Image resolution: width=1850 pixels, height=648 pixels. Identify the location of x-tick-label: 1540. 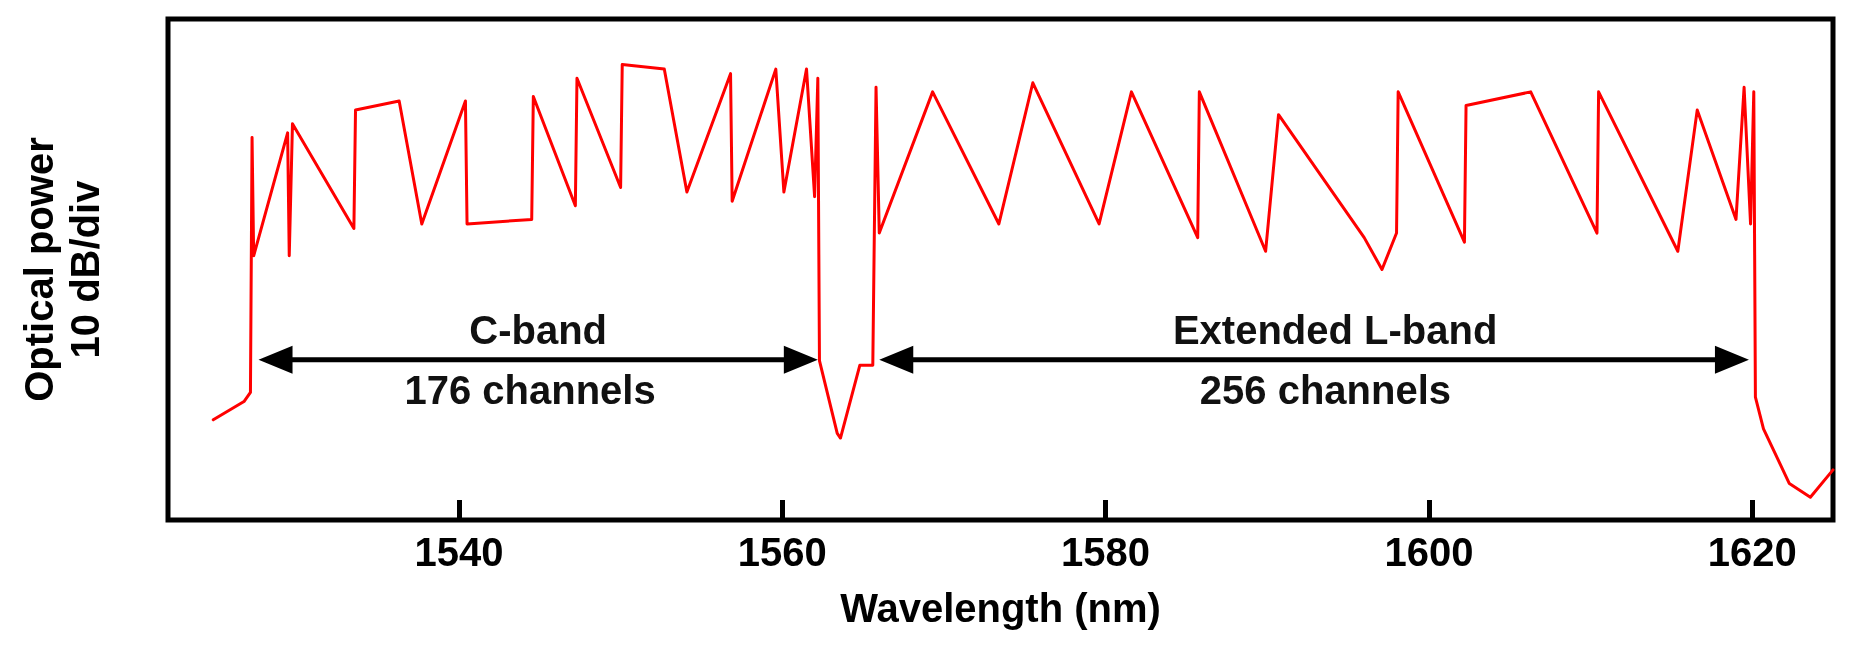
(459, 552).